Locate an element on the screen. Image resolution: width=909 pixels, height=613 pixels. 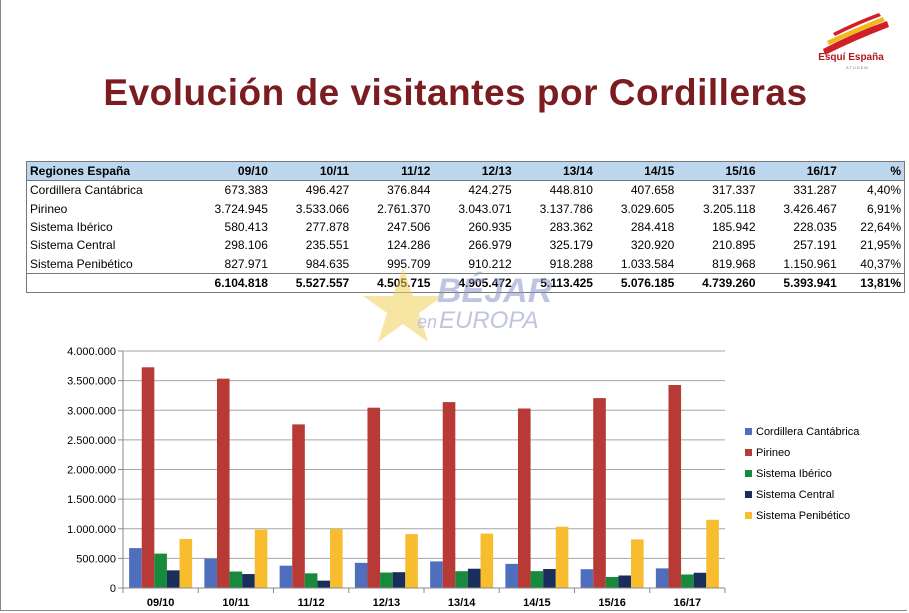
header-cell: 11/12 is located at coordinates (393, 171).